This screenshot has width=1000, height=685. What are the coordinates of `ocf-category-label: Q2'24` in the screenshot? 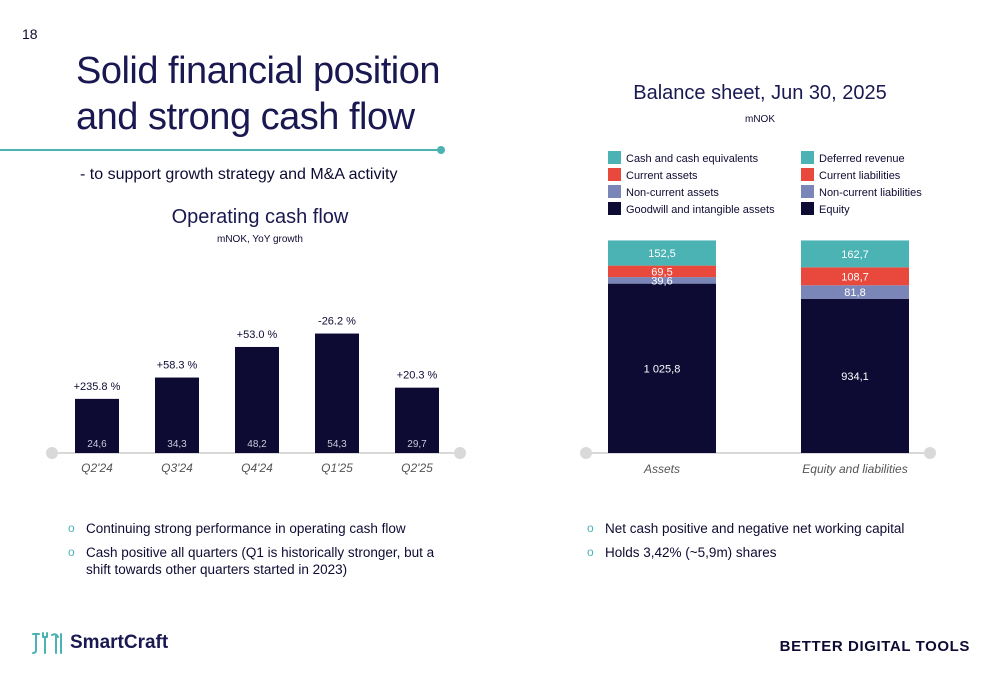 It's located at (97, 468).